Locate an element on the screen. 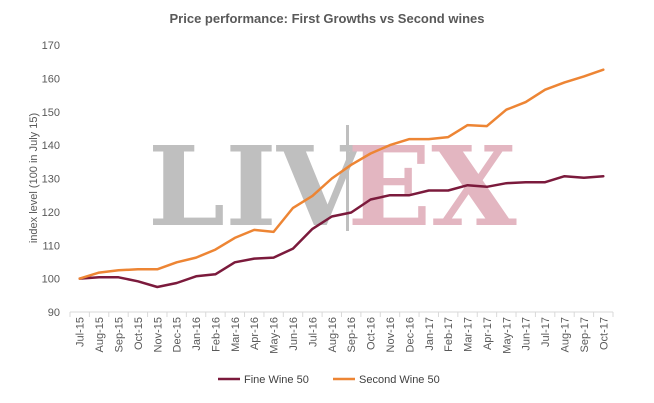 This screenshot has width=654, height=403. x-tick-label: Aug-16 is located at coordinates (333, 334).